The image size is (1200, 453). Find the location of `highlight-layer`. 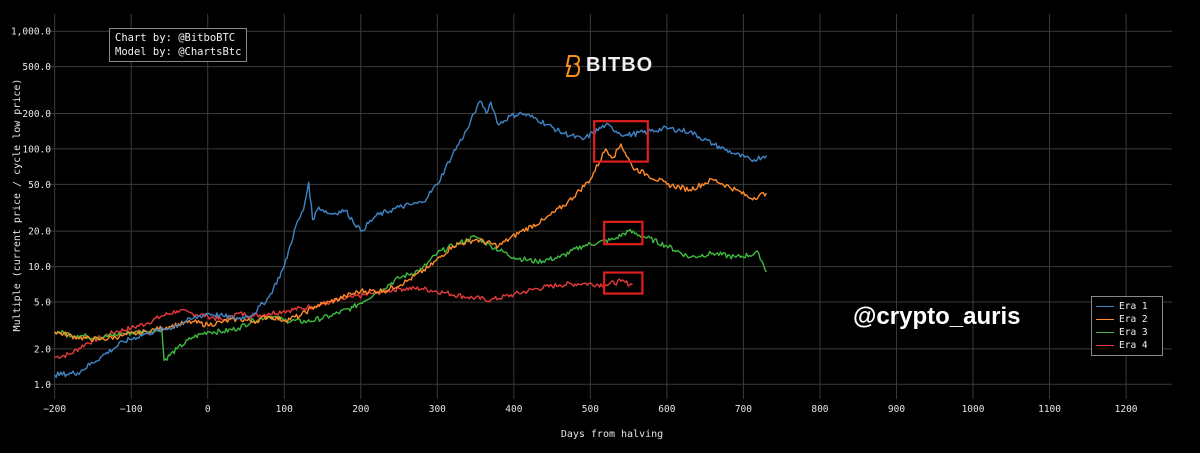

highlight-layer is located at coordinates (621, 207).